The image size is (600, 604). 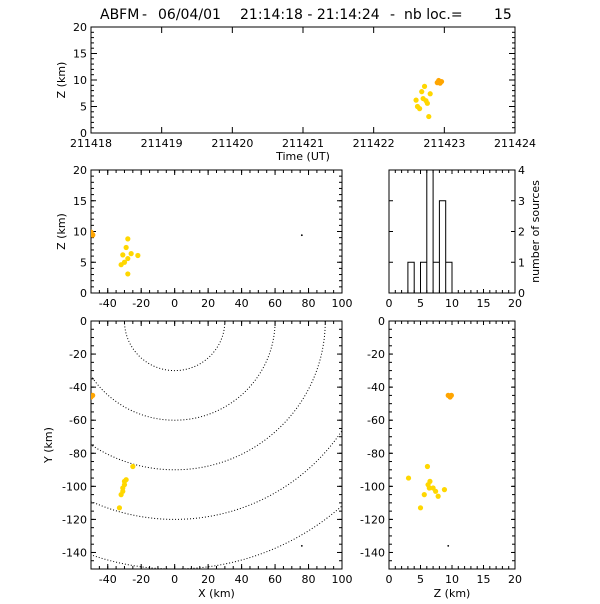 I want to click on height-histogram-y-axis: 0 1 2 3 4, so click(x=457, y=232).